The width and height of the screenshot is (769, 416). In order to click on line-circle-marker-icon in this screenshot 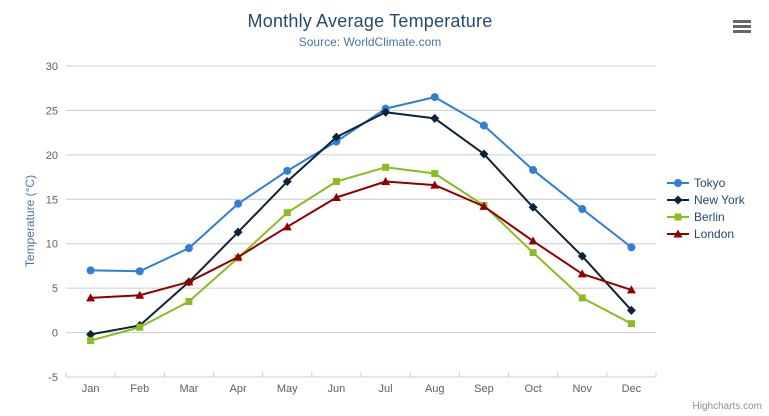, I will do `click(678, 183)`.